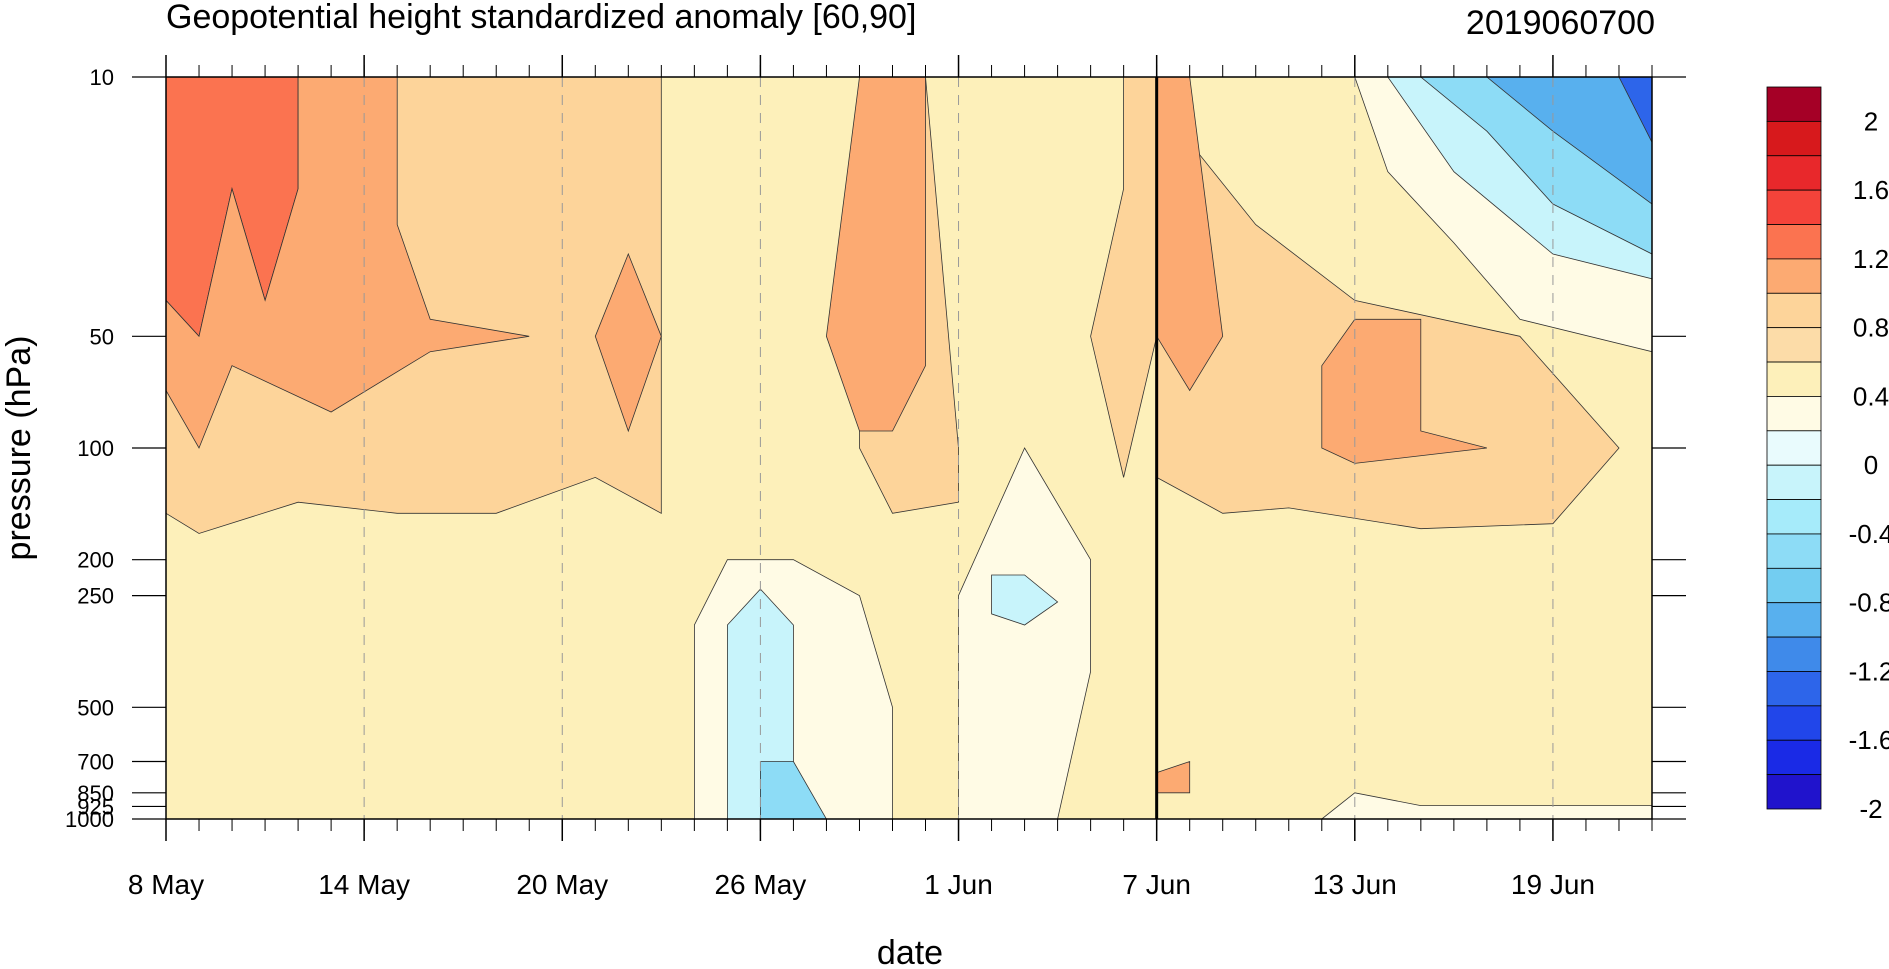  I want to click on x-tick-label: 8 May, so click(166, 884).